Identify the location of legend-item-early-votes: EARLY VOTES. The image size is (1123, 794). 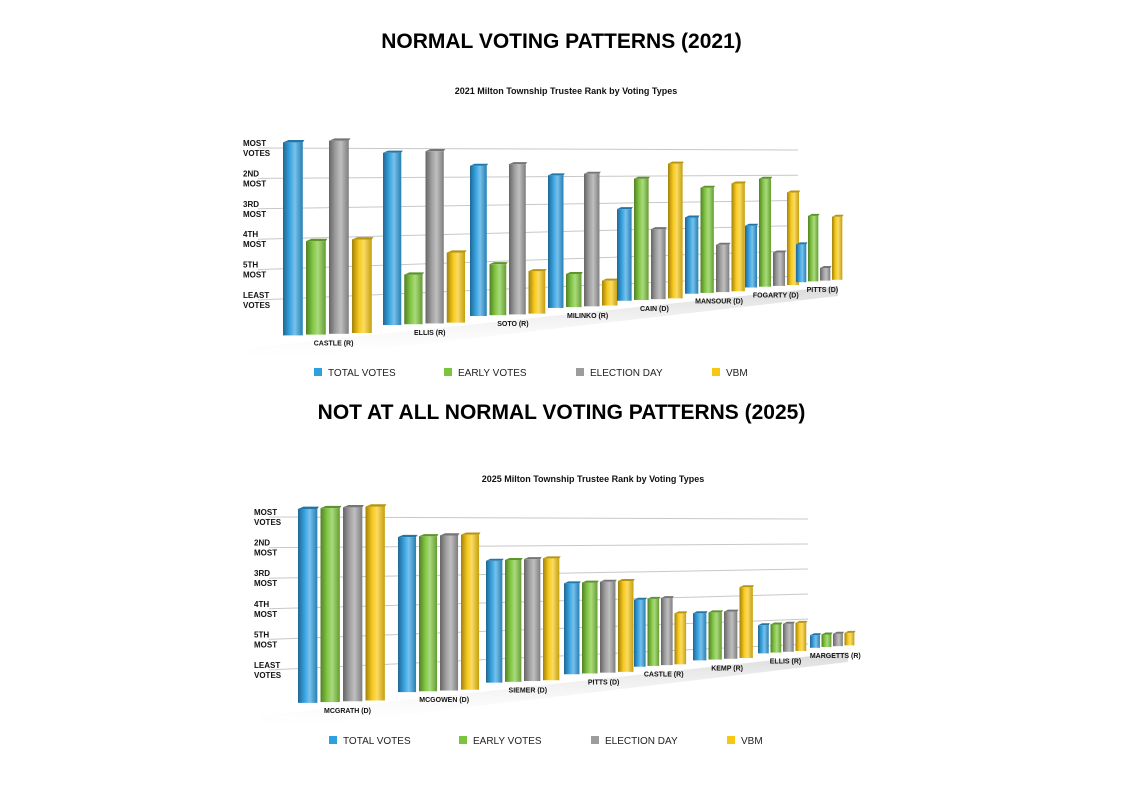
(500, 741).